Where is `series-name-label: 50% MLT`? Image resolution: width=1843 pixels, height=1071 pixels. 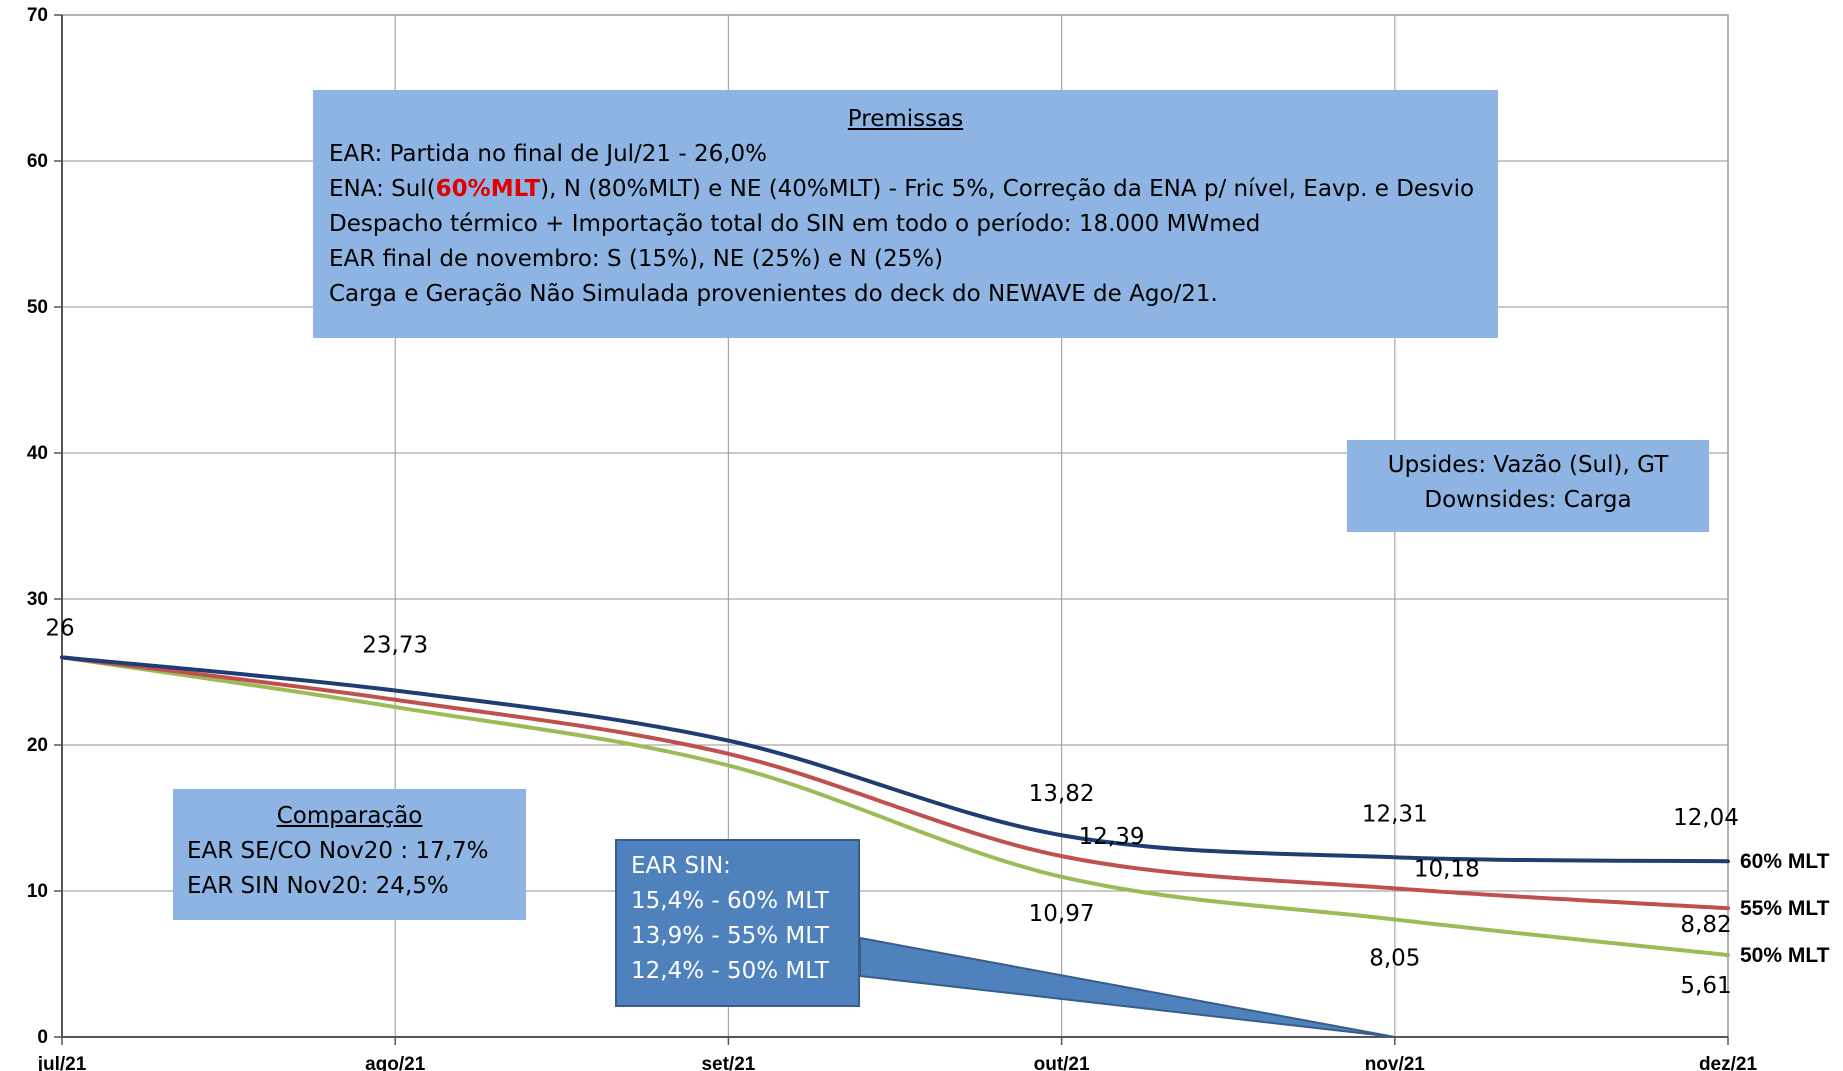
series-name-label: 50% MLT is located at coordinates (1785, 955).